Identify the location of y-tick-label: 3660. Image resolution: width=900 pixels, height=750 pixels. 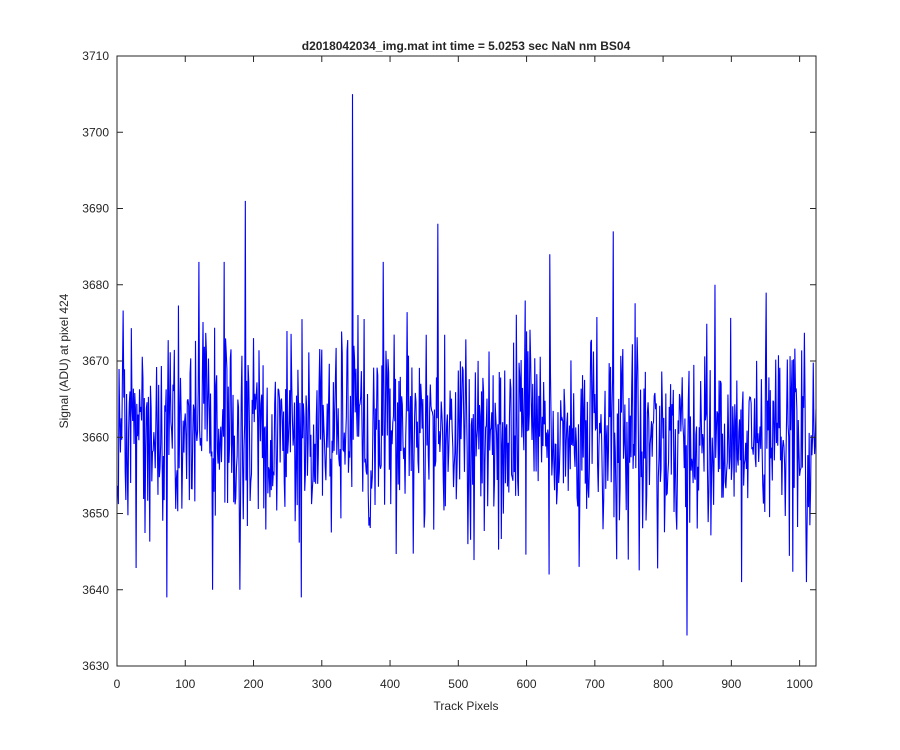
(95, 437).